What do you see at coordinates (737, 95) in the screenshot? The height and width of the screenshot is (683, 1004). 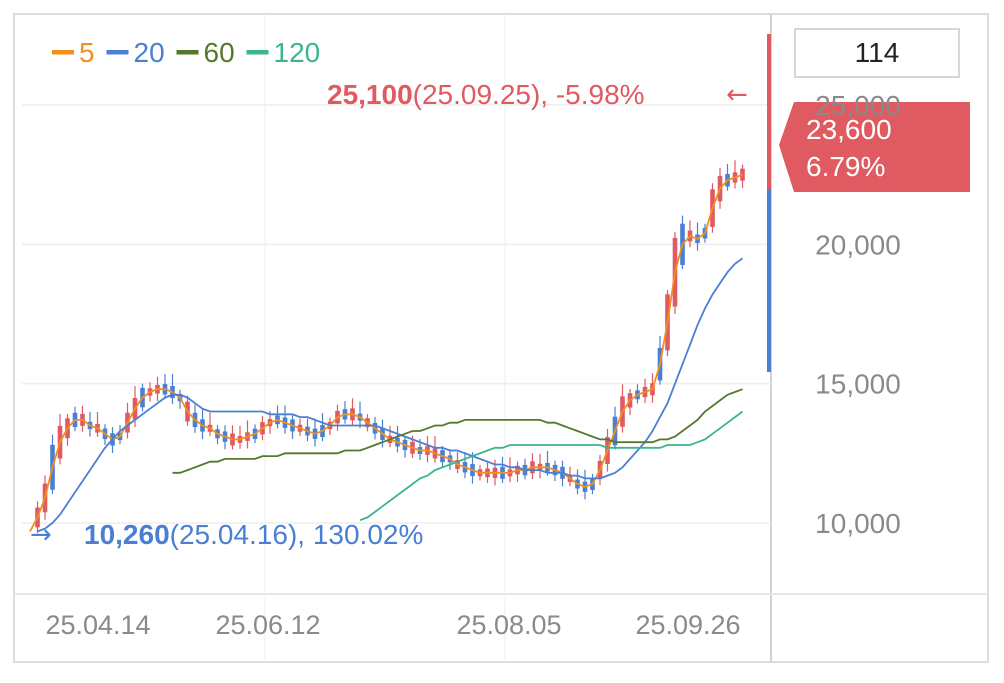 I see `high-arrow: ←` at bounding box center [737, 95].